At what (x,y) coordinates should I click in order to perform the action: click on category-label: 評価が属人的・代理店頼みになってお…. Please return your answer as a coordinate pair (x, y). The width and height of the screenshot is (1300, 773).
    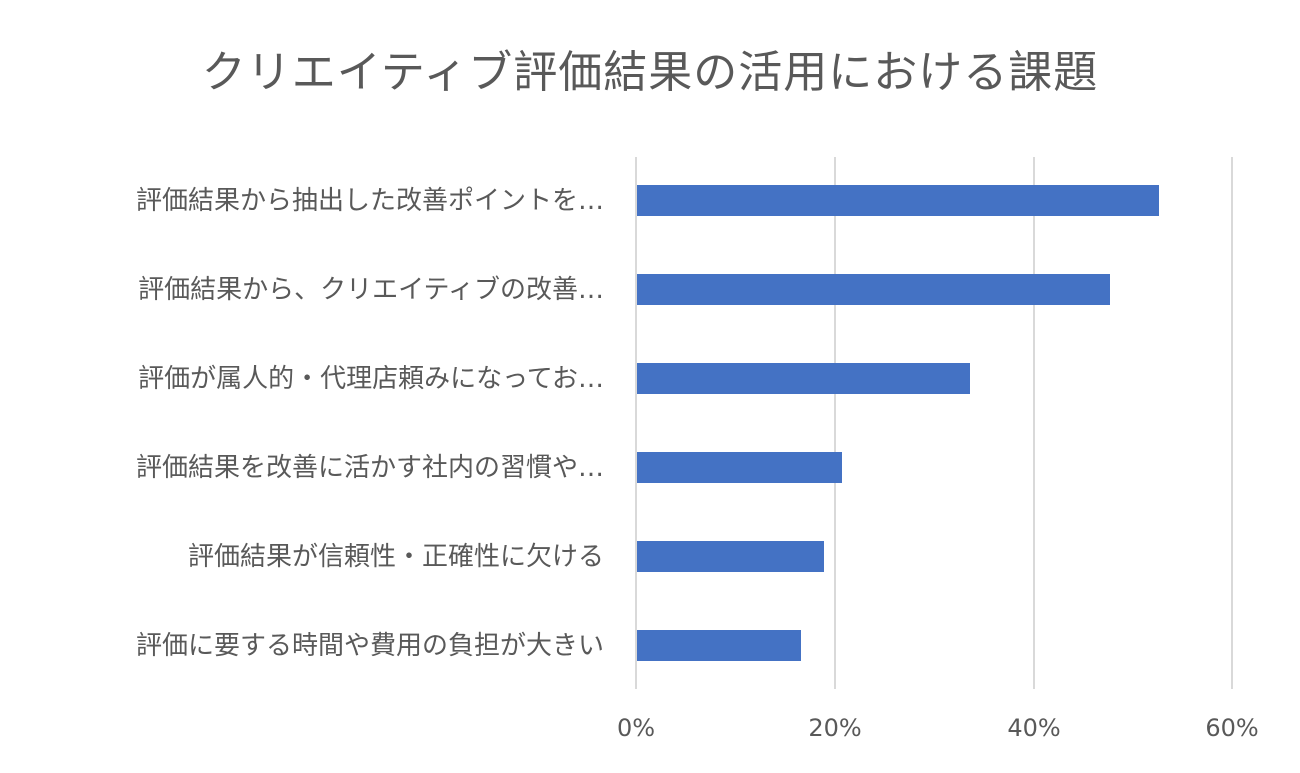
    Looking at the image, I should click on (371, 379).